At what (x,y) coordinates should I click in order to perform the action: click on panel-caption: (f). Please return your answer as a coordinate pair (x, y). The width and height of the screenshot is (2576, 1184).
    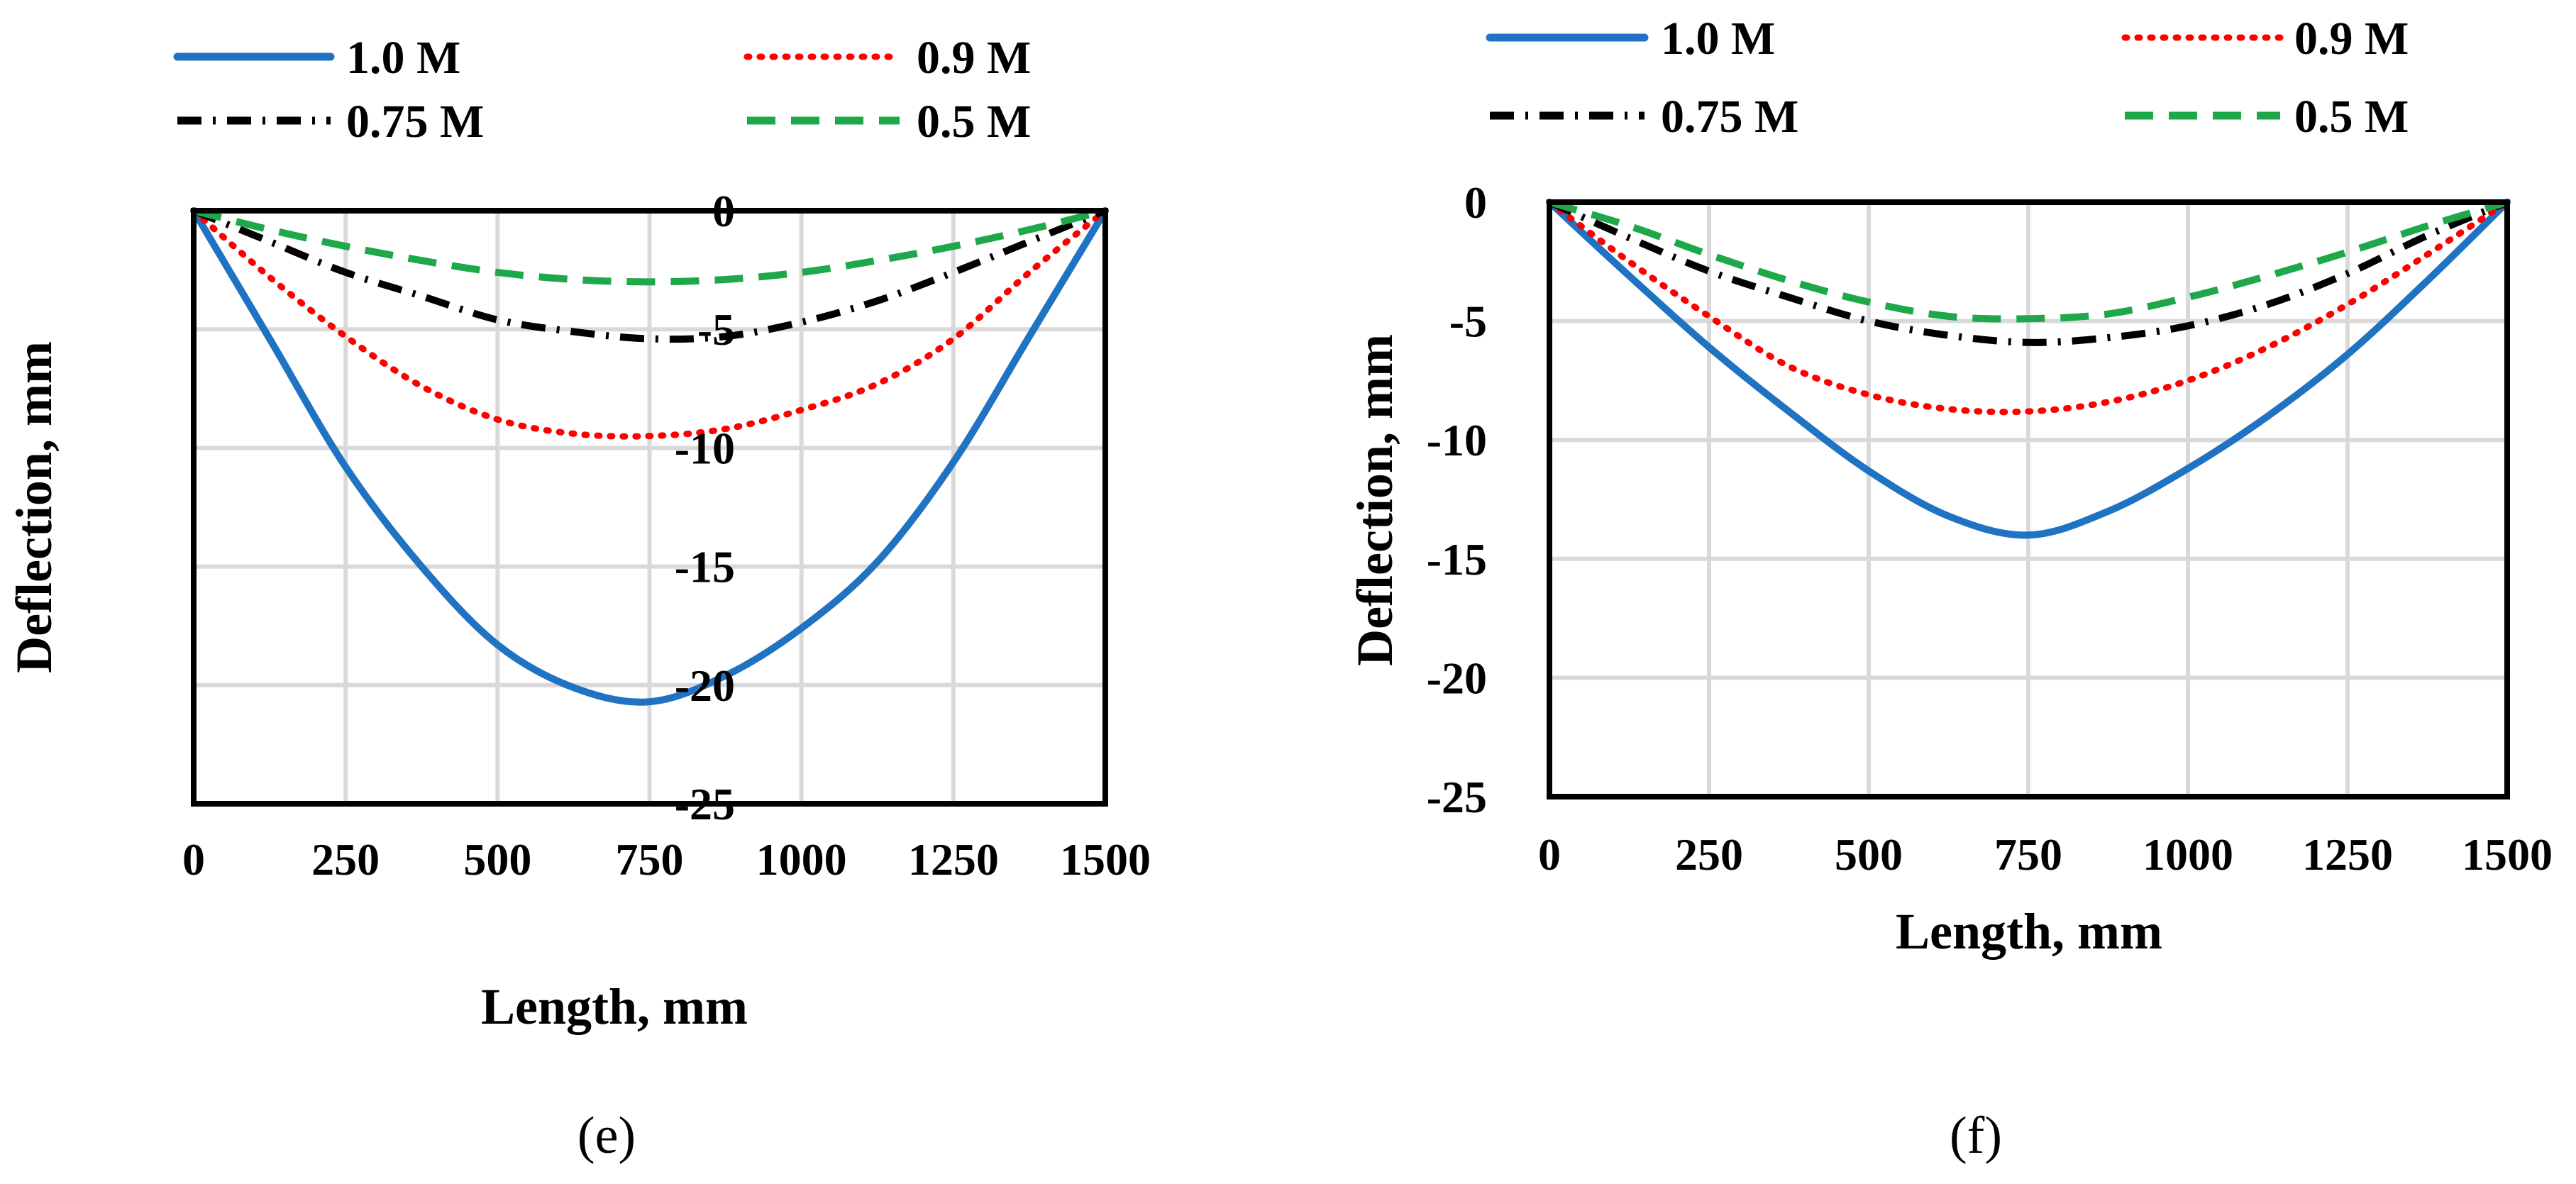
    Looking at the image, I should click on (1976, 1136).